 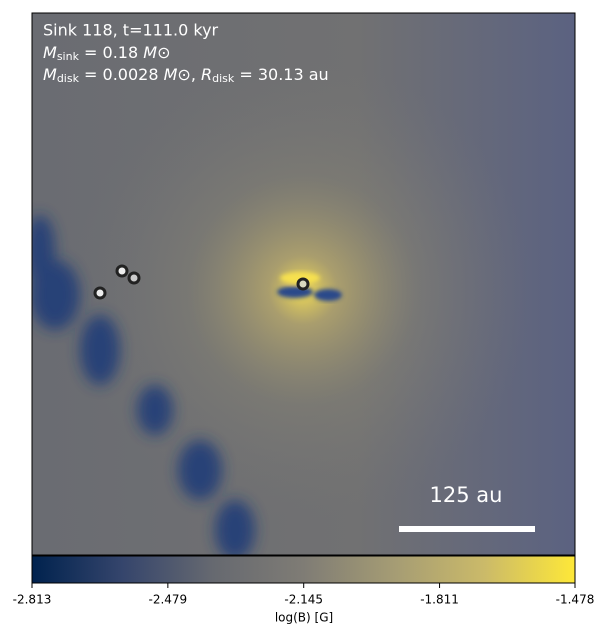 What do you see at coordinates (304, 618) in the screenshot?
I see `colorbar-label: log(B) [G]` at bounding box center [304, 618].